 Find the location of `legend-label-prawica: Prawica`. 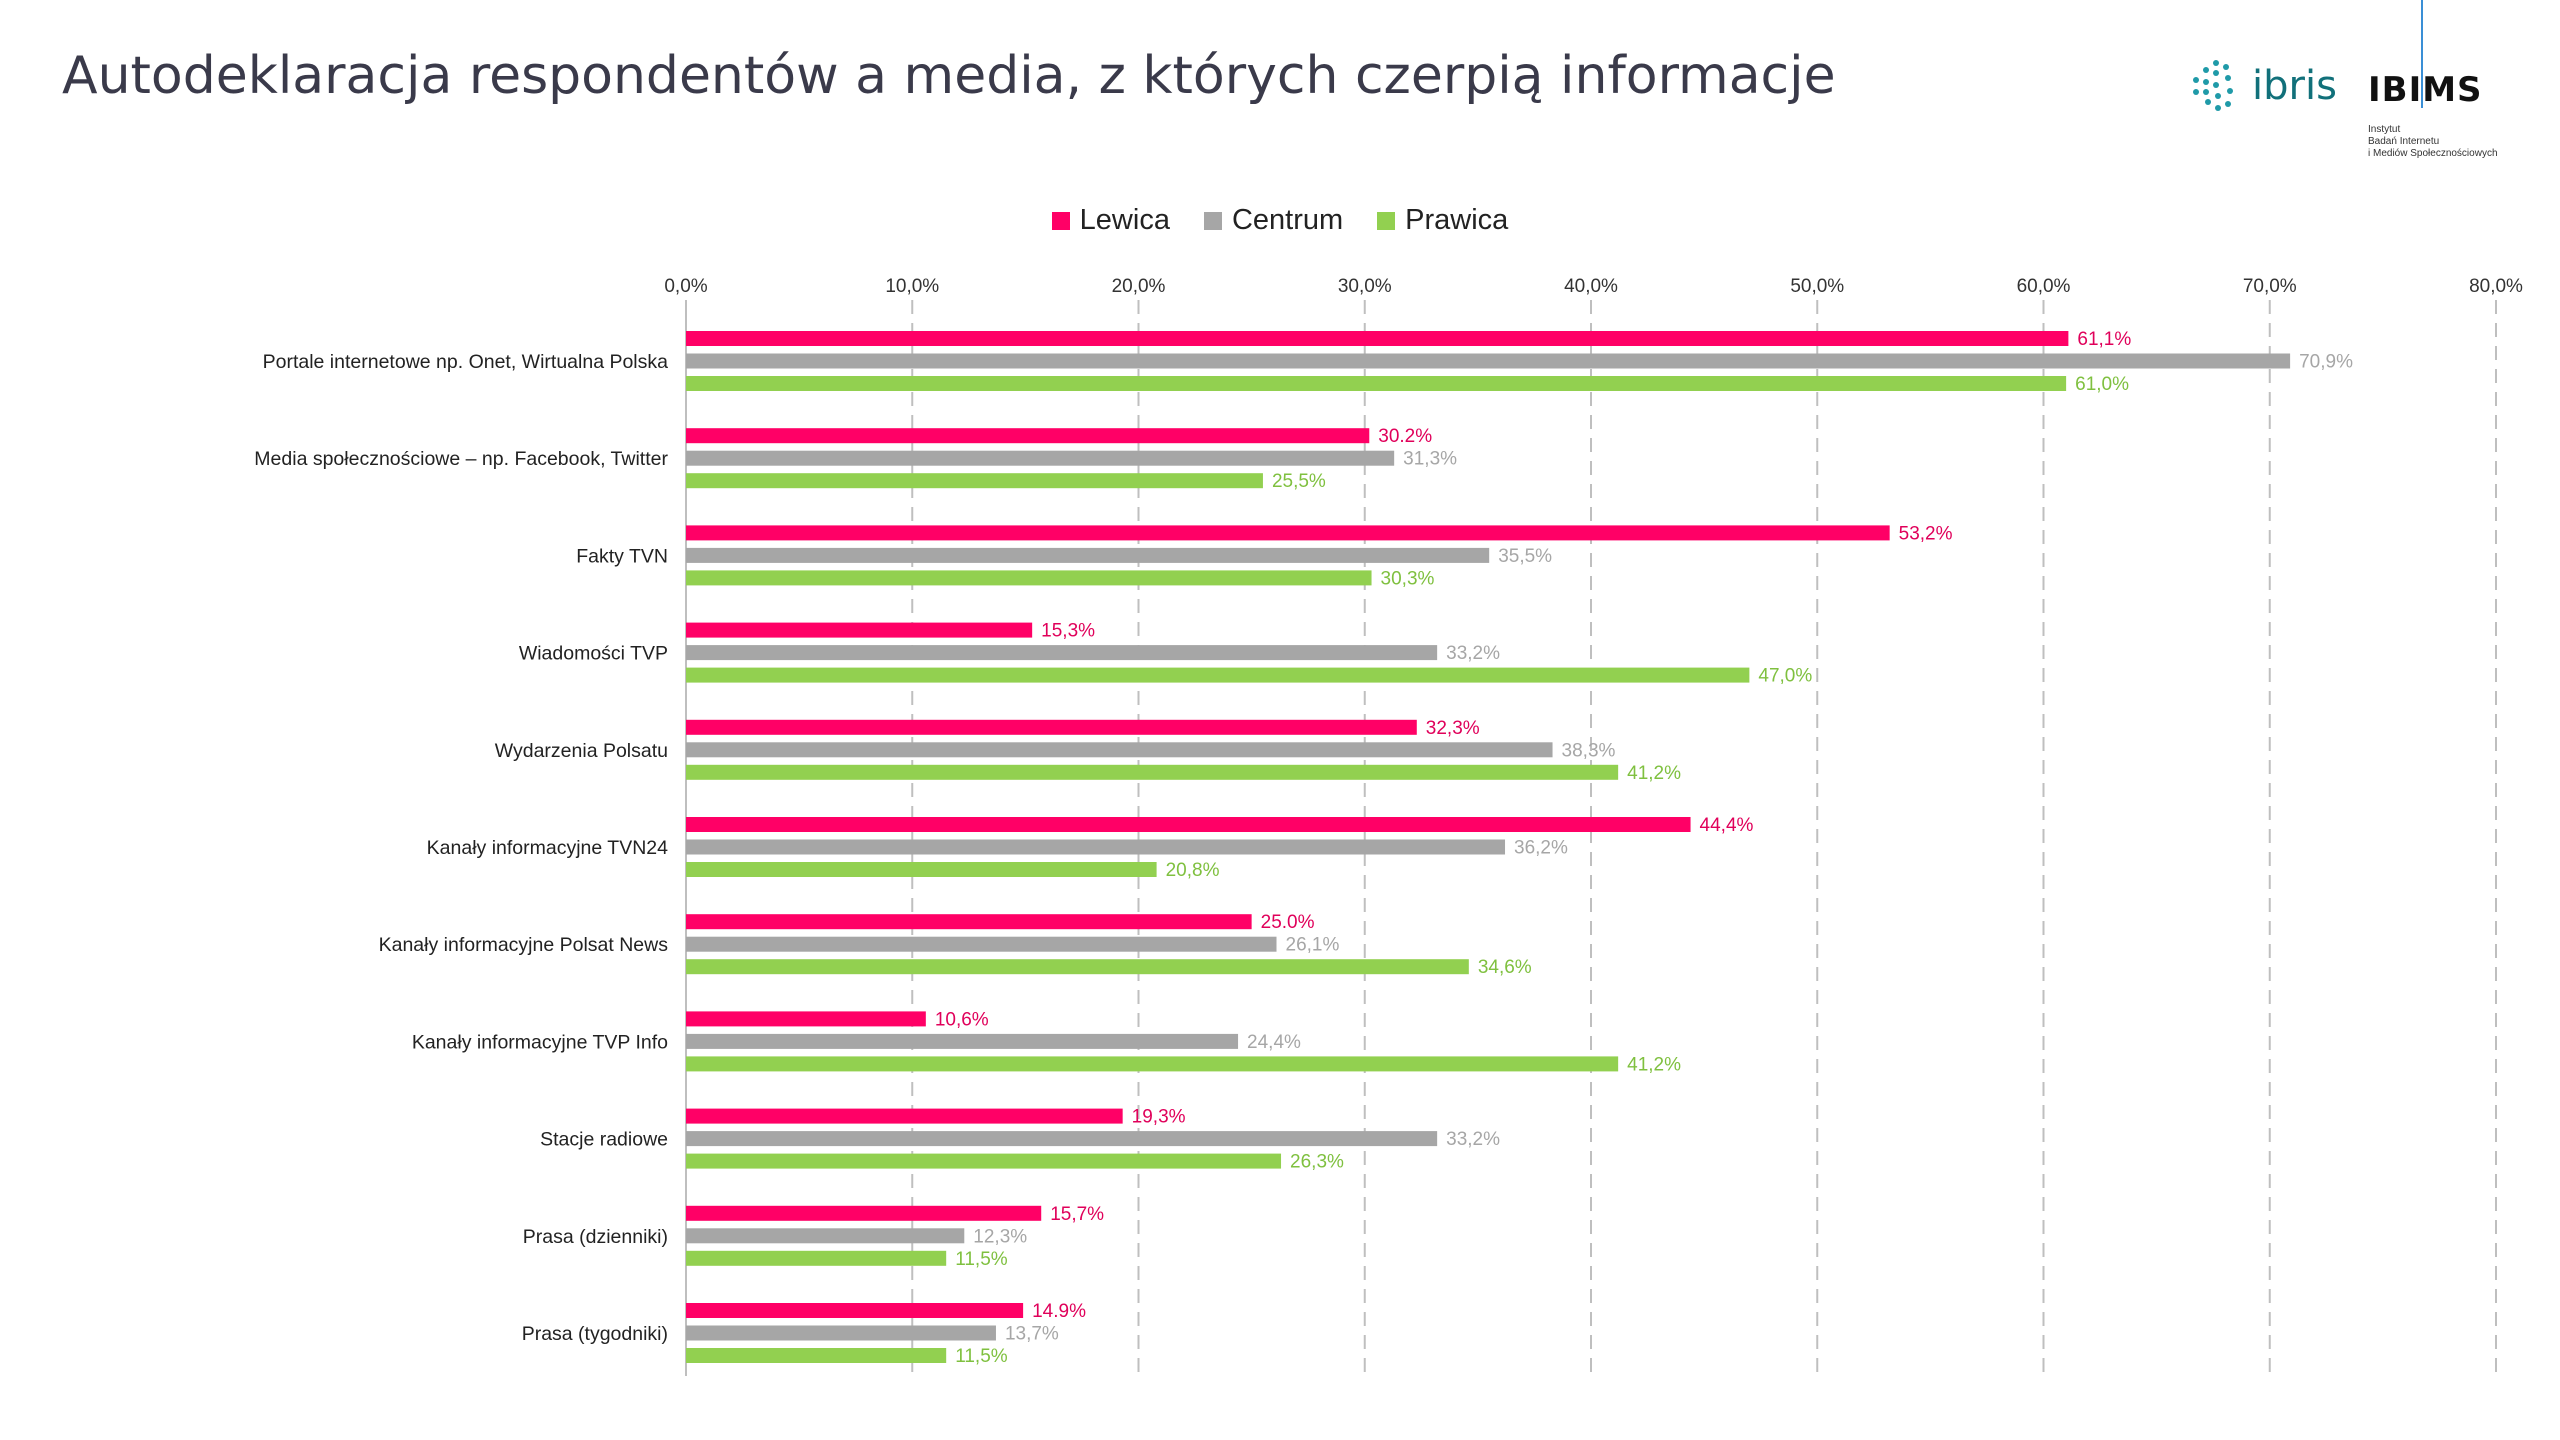

legend-label-prawica: Prawica is located at coordinates (1457, 220).